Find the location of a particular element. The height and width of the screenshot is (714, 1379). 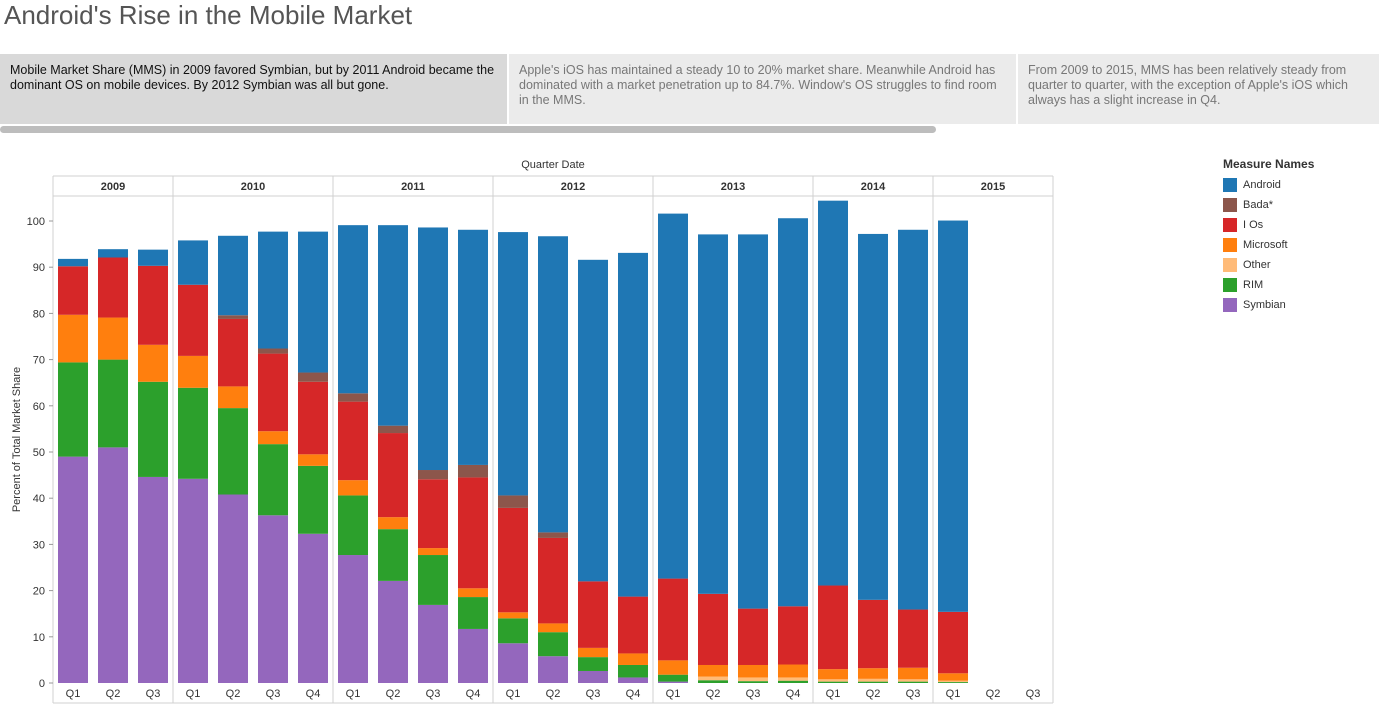

legend-item: Android is located at coordinates (1268, 185).